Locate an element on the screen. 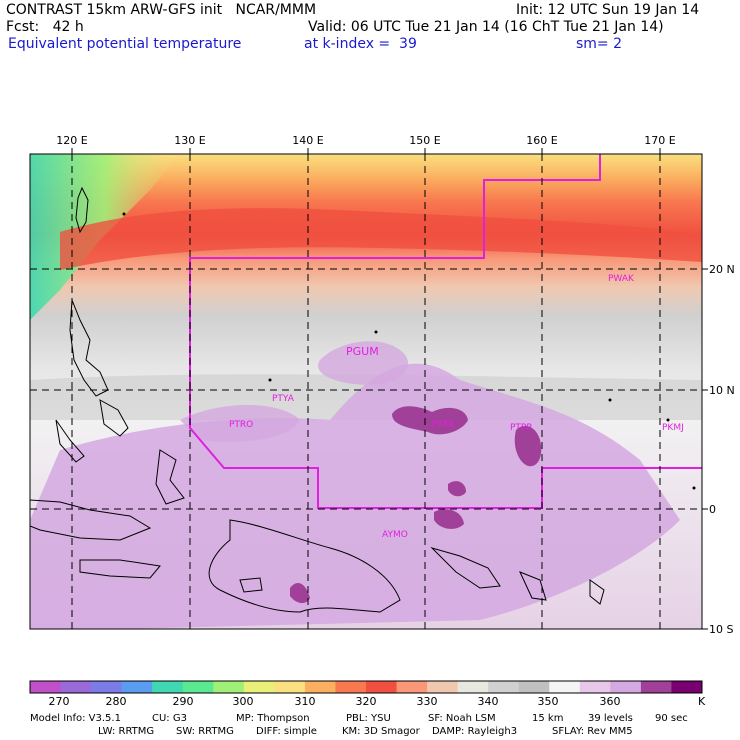 This screenshot has width=740, height=740. colorbar is located at coordinates (366, 687).